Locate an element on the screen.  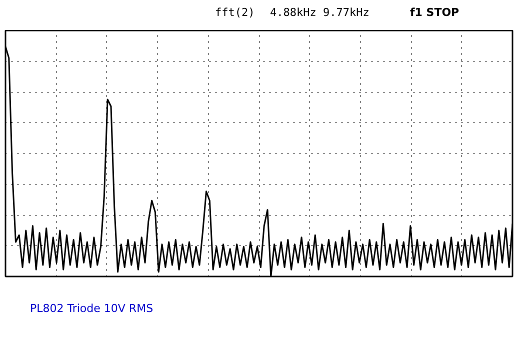
chart-subtitle: 4.88kHz 9.77kHz is located at coordinates (320, 13).